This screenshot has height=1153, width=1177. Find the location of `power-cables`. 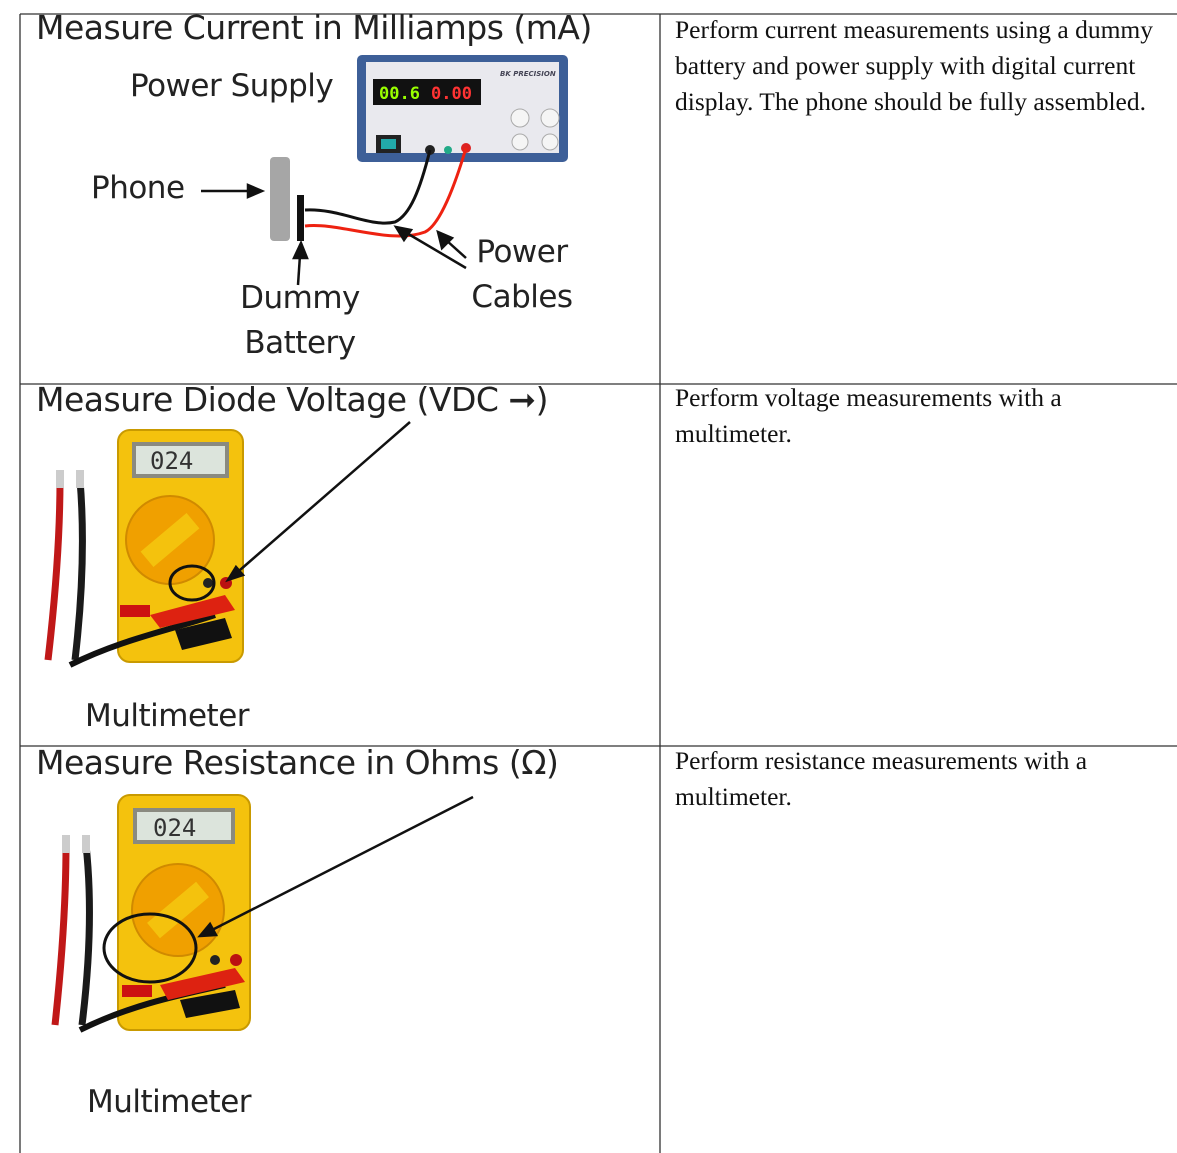

power-cables is located at coordinates (386, 192).